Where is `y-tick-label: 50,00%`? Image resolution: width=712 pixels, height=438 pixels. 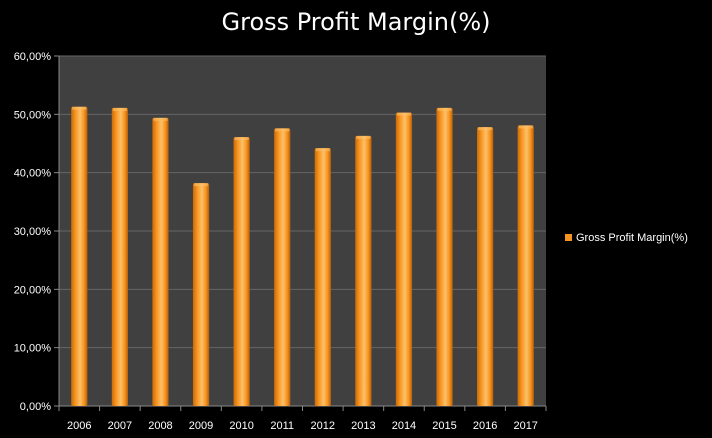
y-tick-label: 50,00% is located at coordinates (33, 115).